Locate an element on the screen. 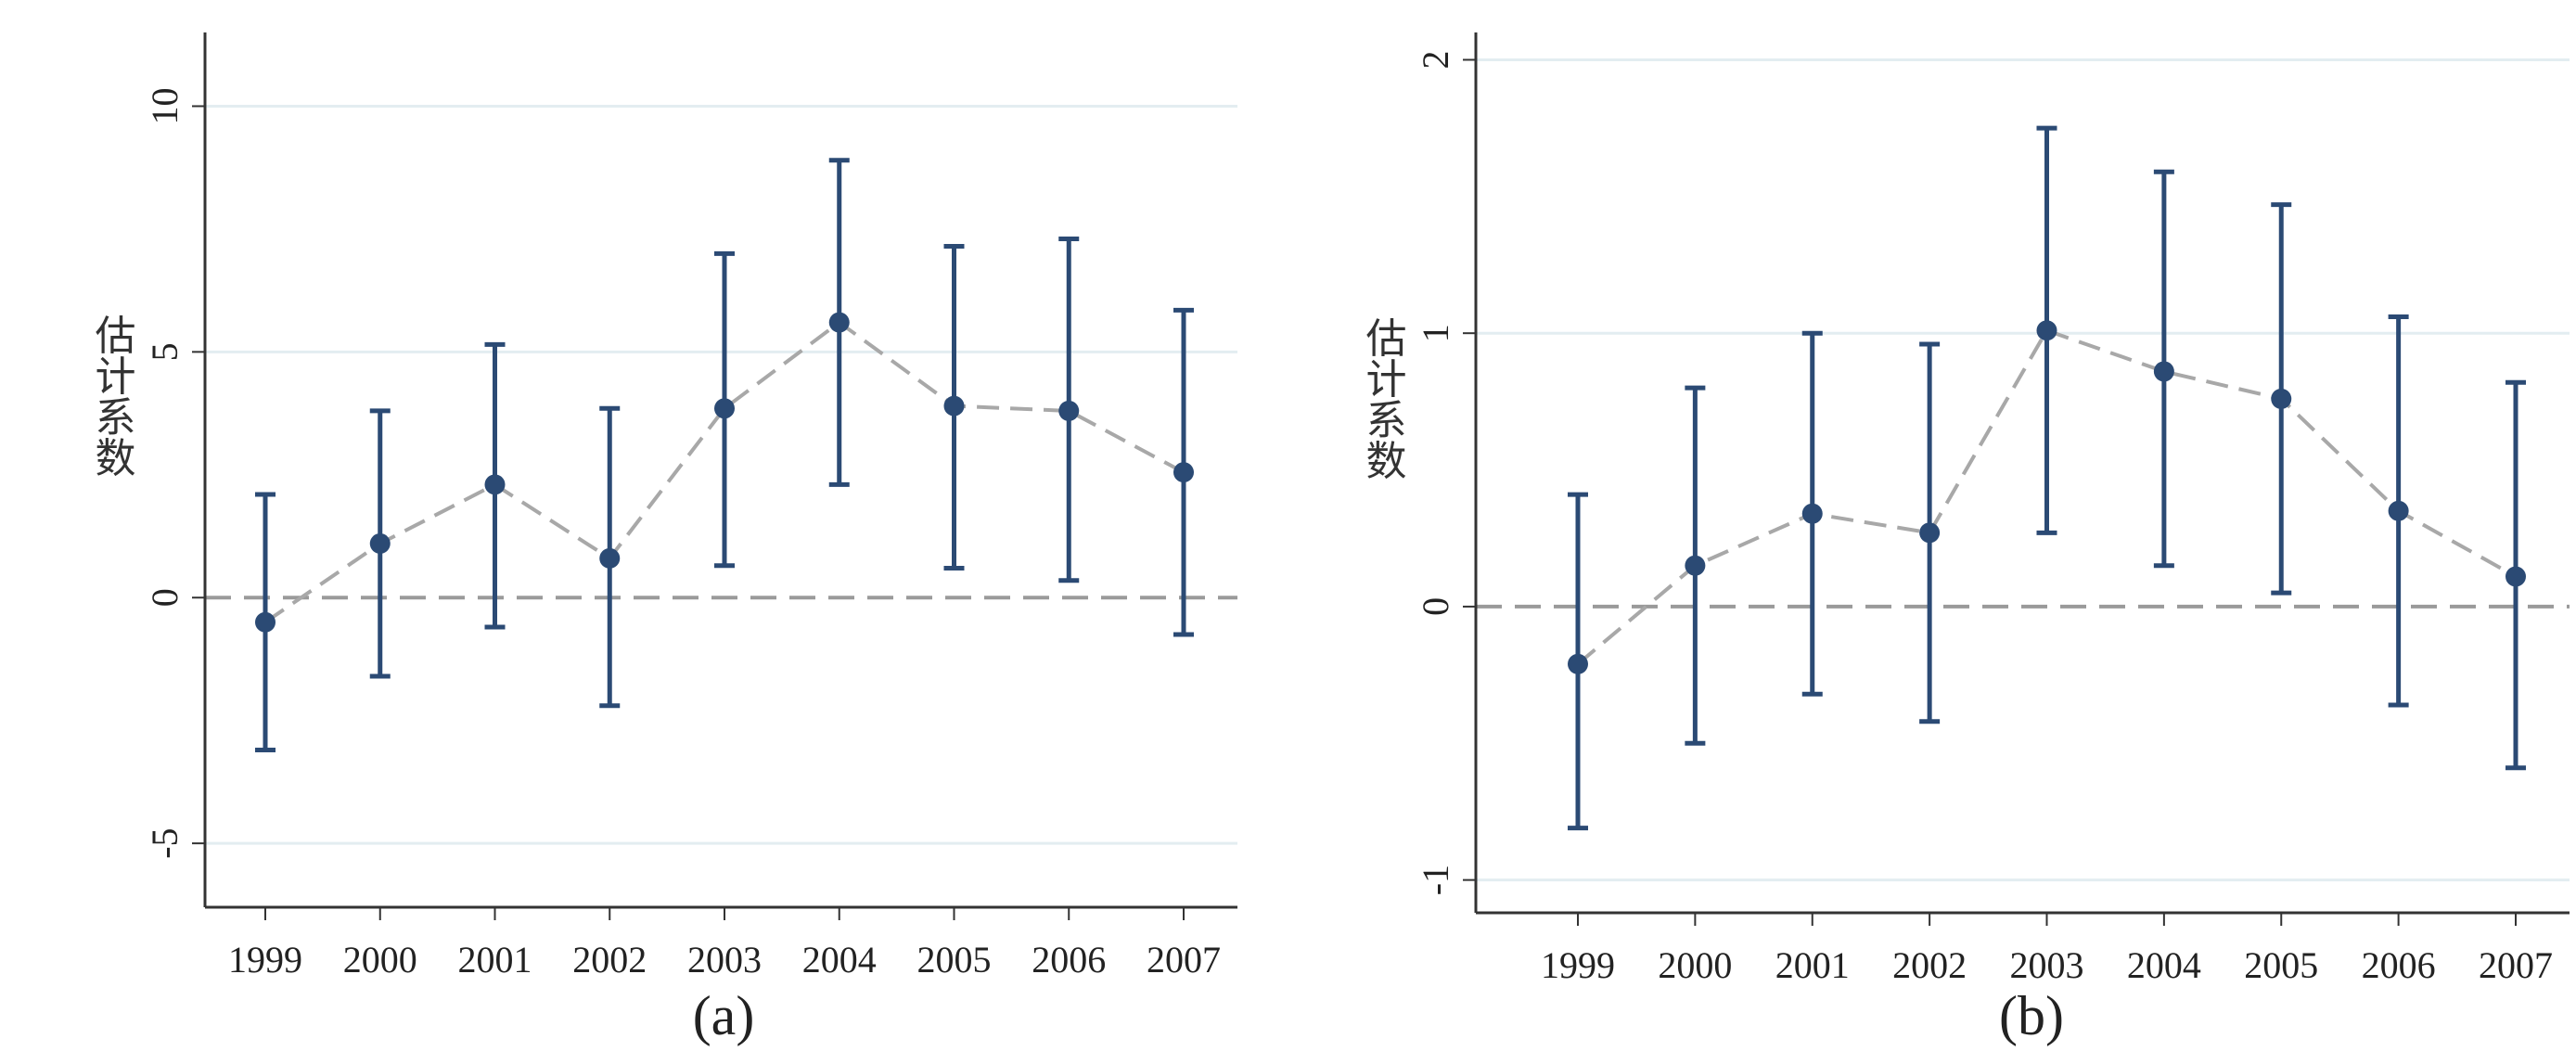 The image size is (2576, 1064). y-tick-label: 10 is located at coordinates (165, 105).